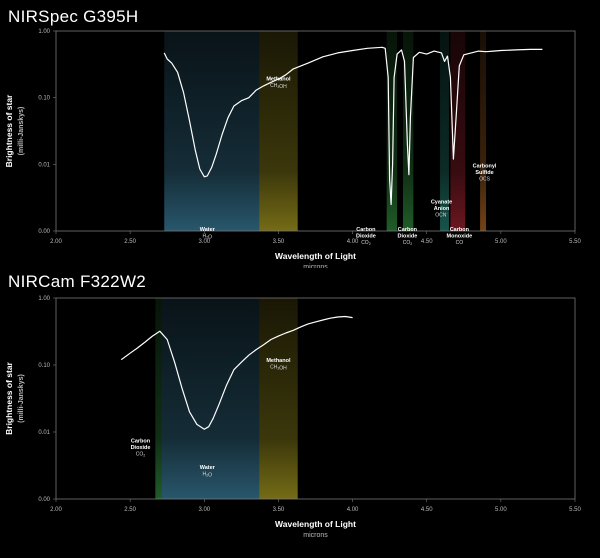  I want to click on band-formula: OCN-, so click(441, 214).